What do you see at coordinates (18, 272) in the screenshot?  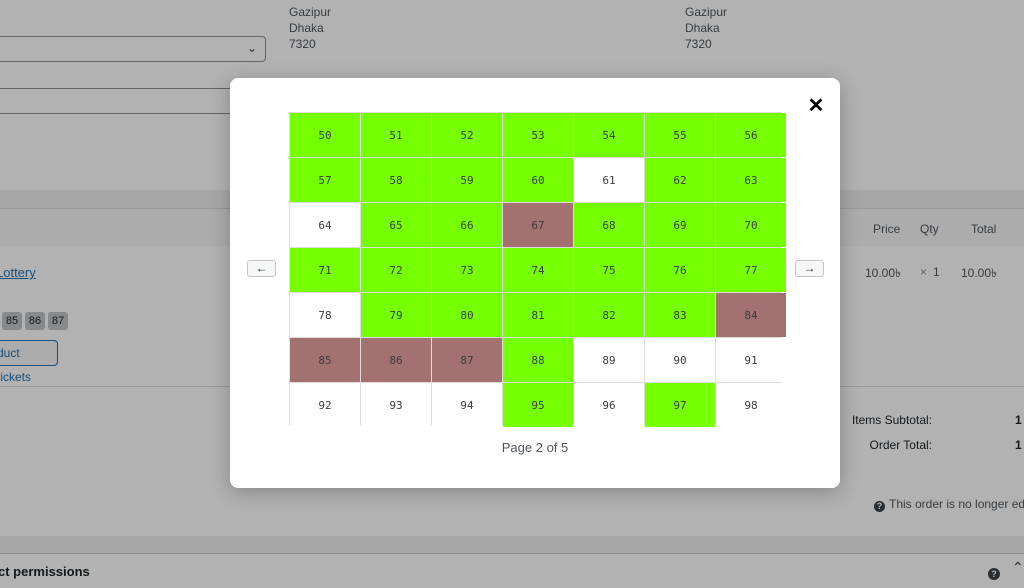 I see `product-link: Lottery` at bounding box center [18, 272].